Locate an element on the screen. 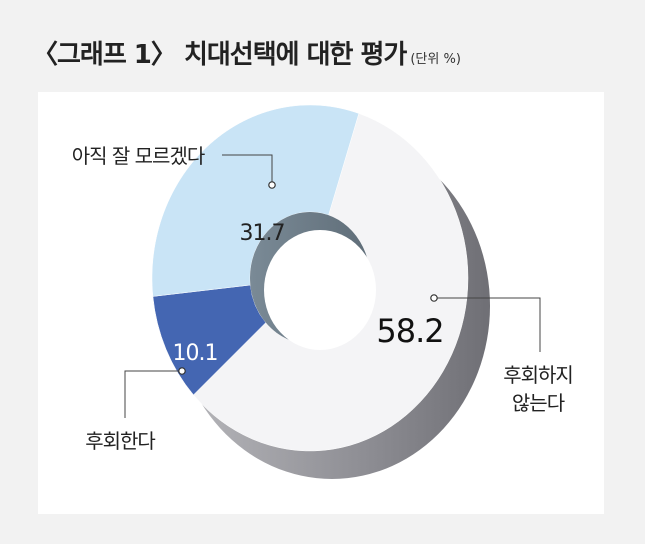 The height and width of the screenshot is (544, 645). value-label-not-regret: 58.2 is located at coordinates (409, 331).